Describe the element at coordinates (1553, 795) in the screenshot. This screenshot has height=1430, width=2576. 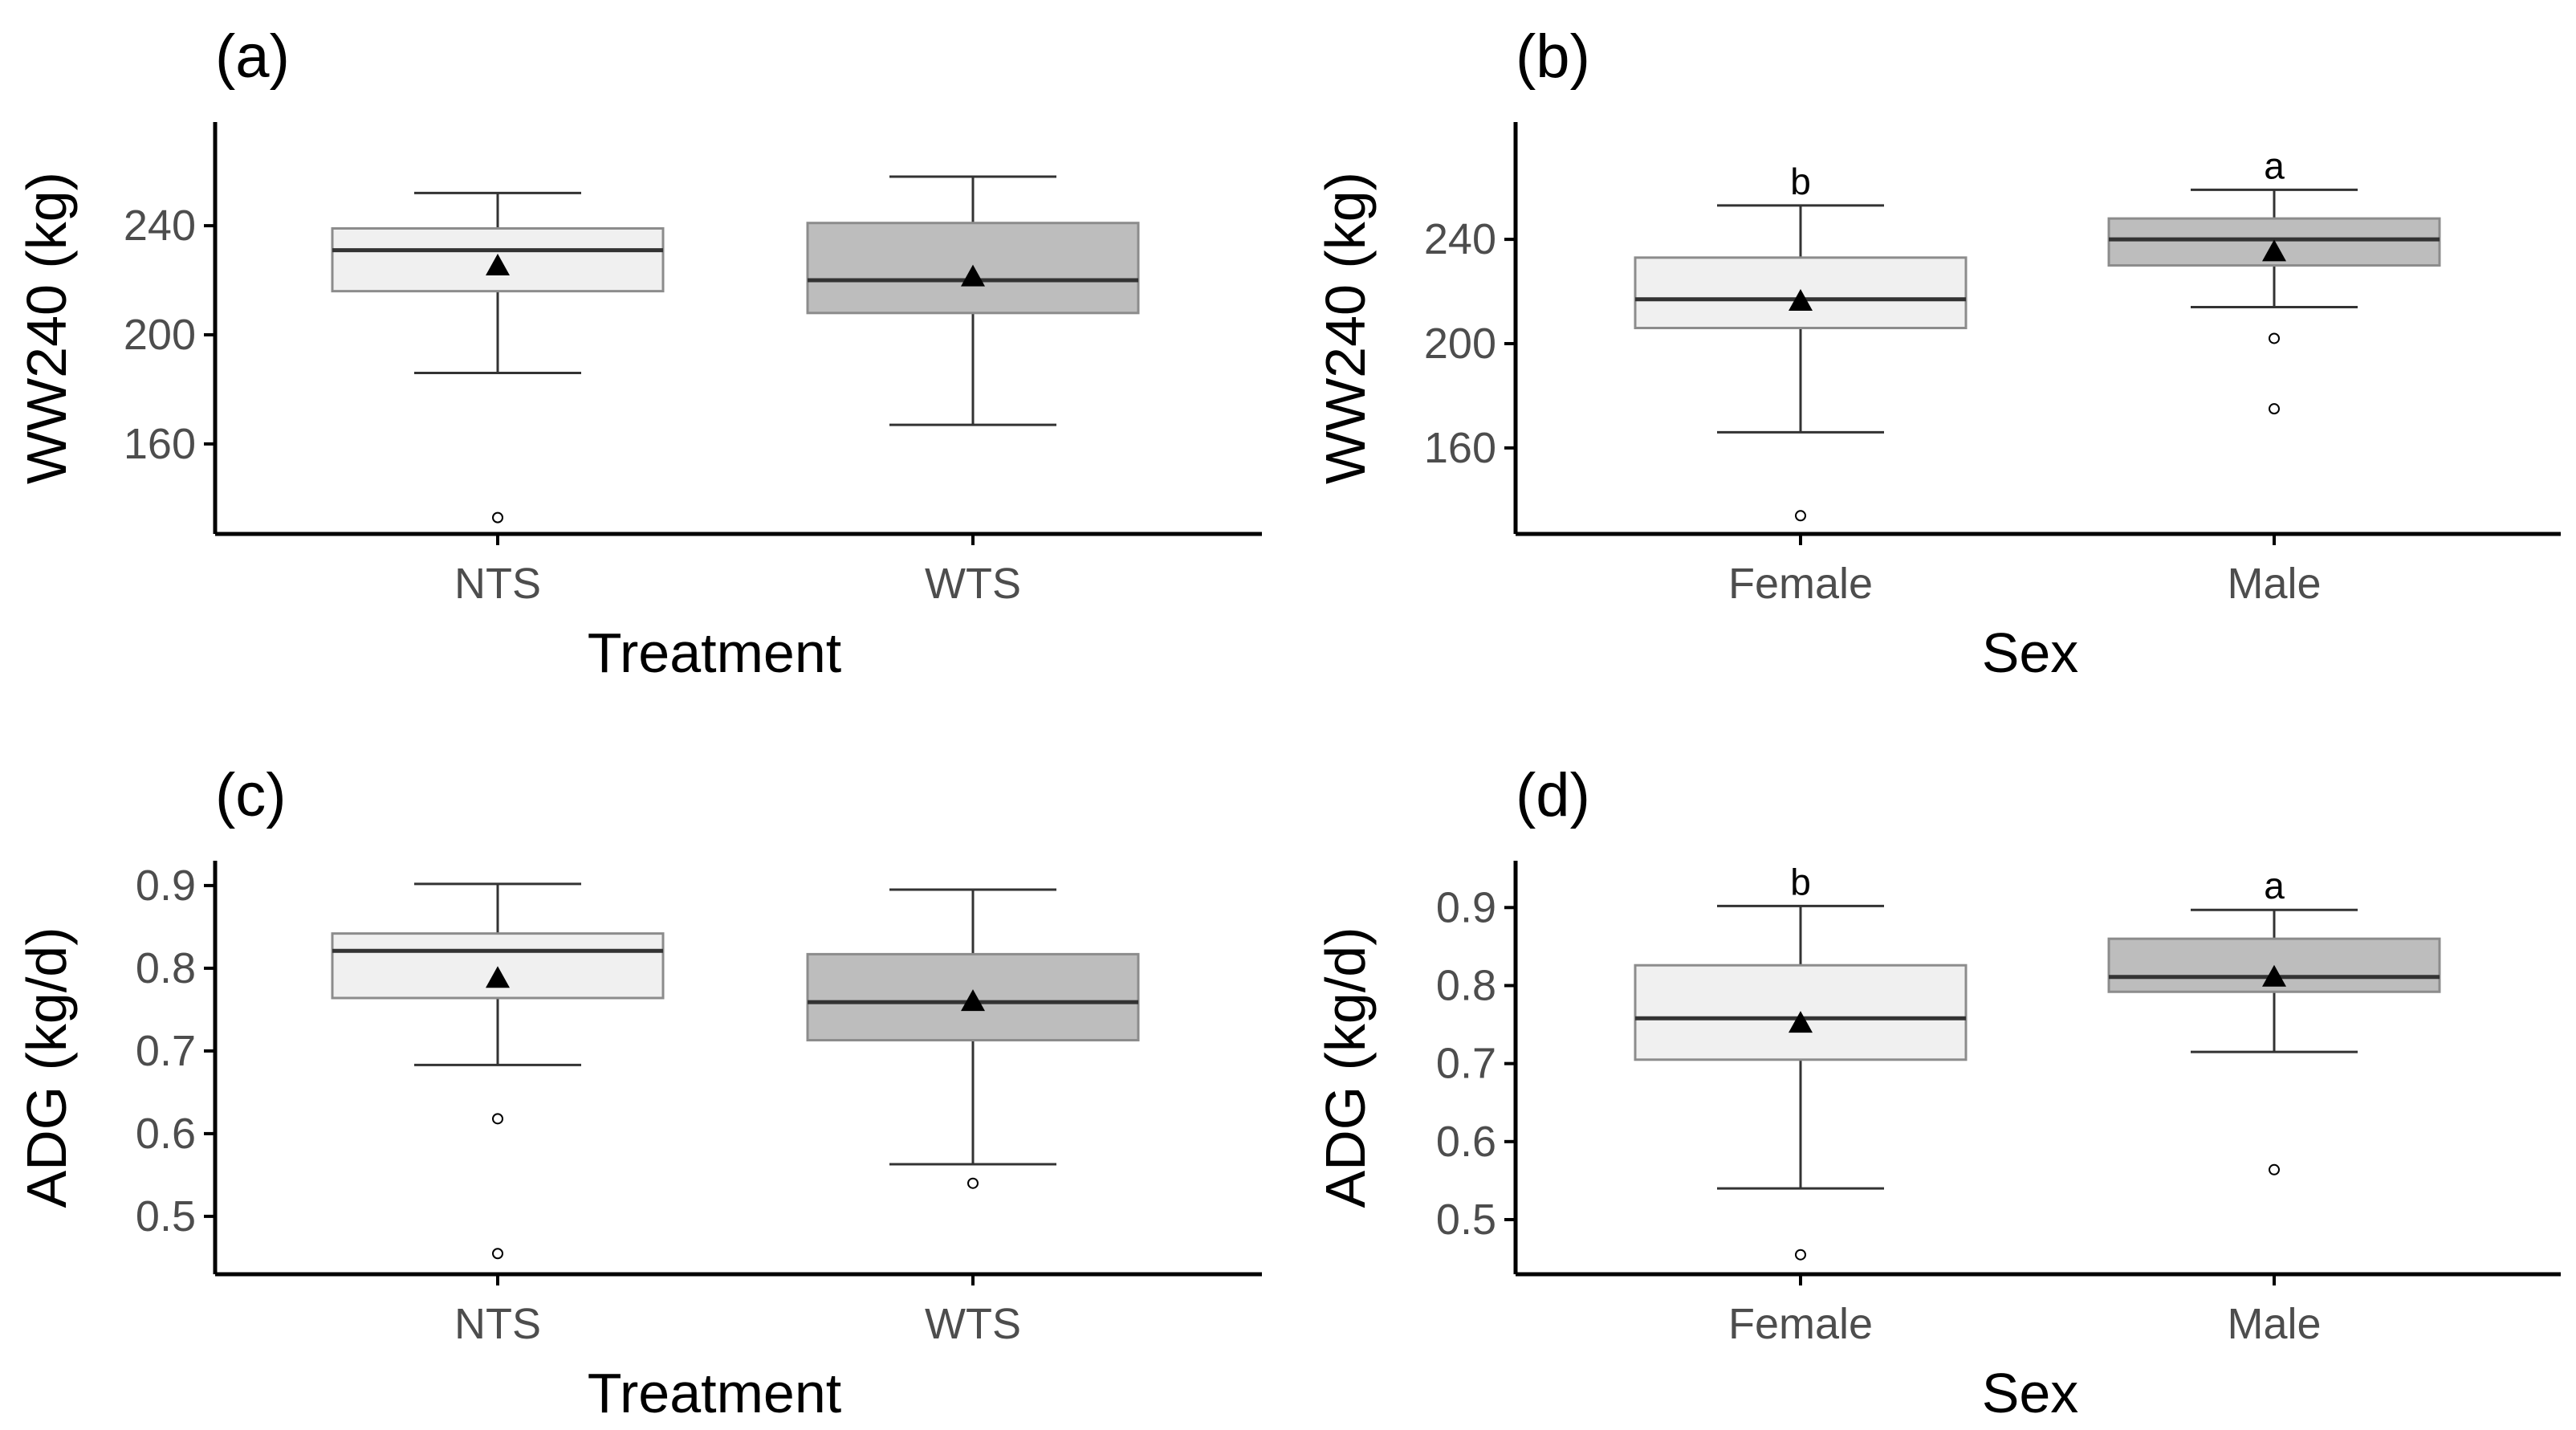
I see `panel-tag: (d)` at that location.